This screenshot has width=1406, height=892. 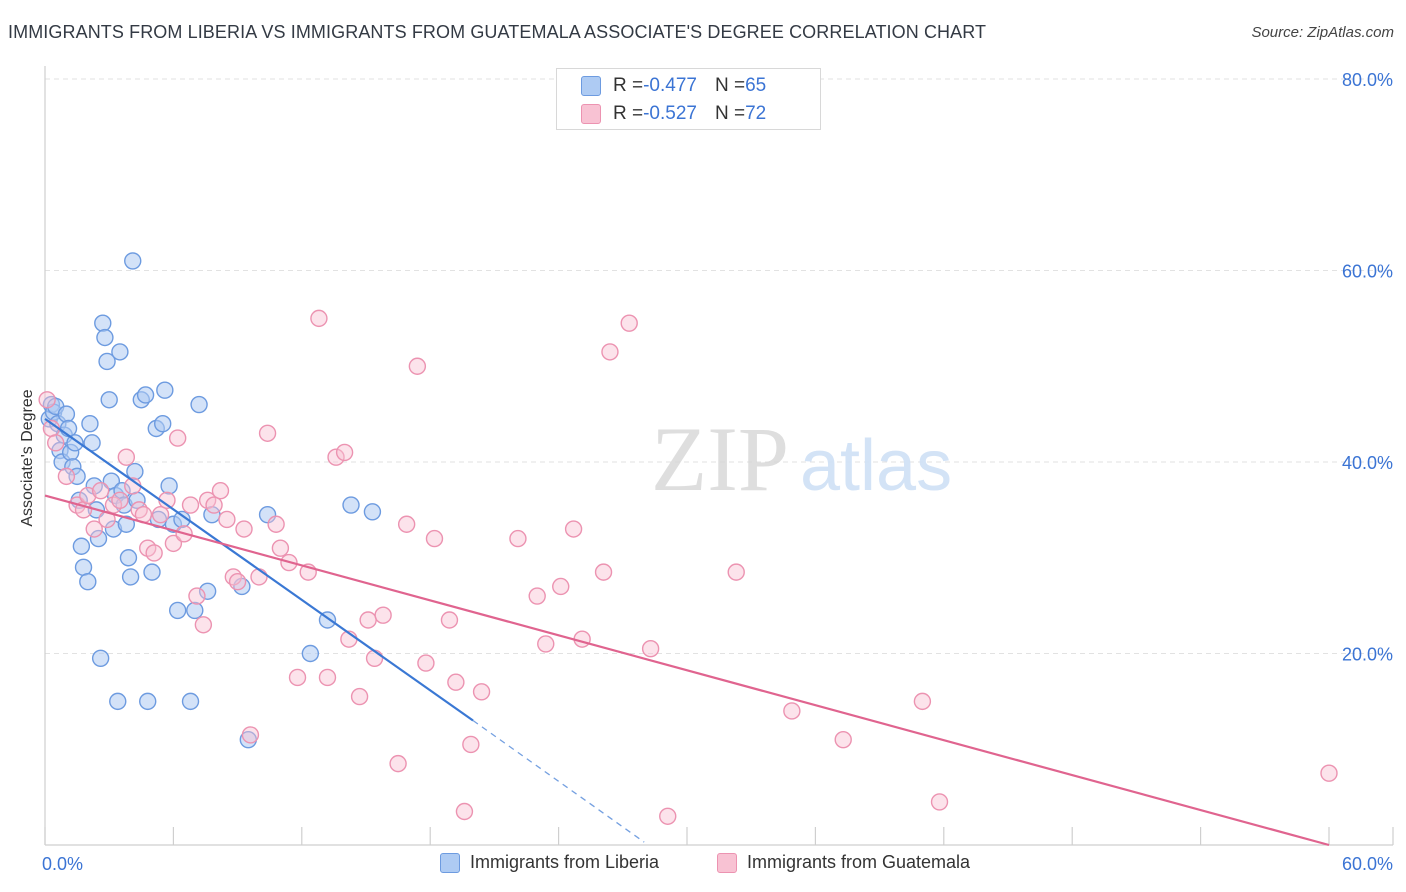 I want to click on legend-r-value: -0.527, so click(x=670, y=113).